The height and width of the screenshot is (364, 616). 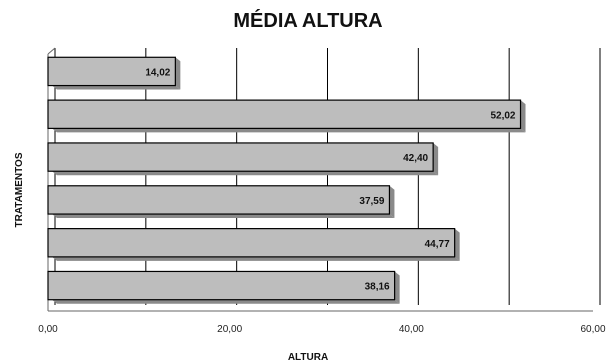 What do you see at coordinates (308, 21) in the screenshot?
I see `chart-title: MÉDIA ALTURA` at bounding box center [308, 21].